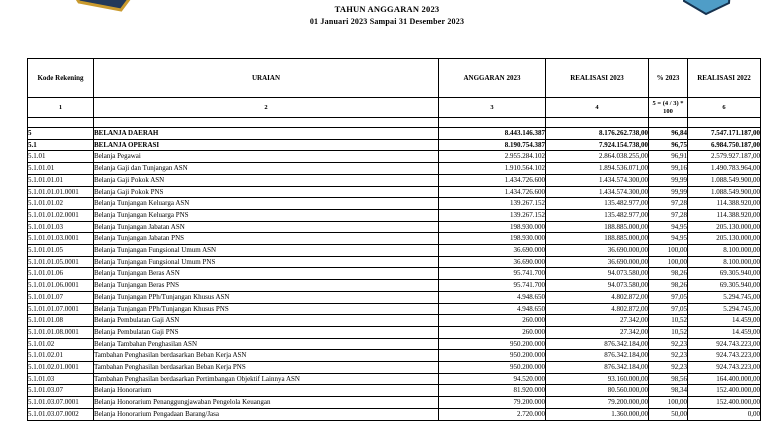 Image resolution: width=774 pixels, height=423 pixels. I want to click on cell-anggaran: 1.910.564.102, so click(492, 168).